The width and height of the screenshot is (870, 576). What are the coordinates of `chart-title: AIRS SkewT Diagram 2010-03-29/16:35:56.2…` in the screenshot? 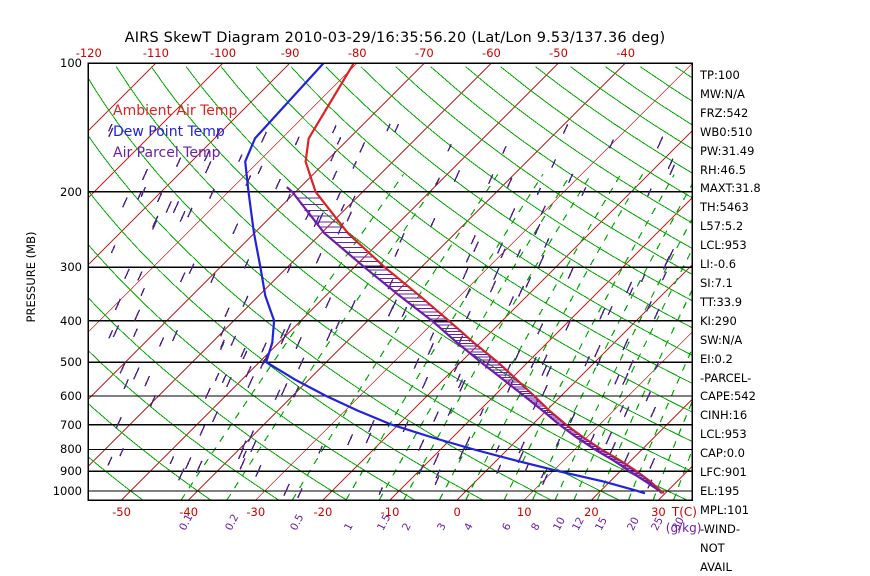 It's located at (395, 38).